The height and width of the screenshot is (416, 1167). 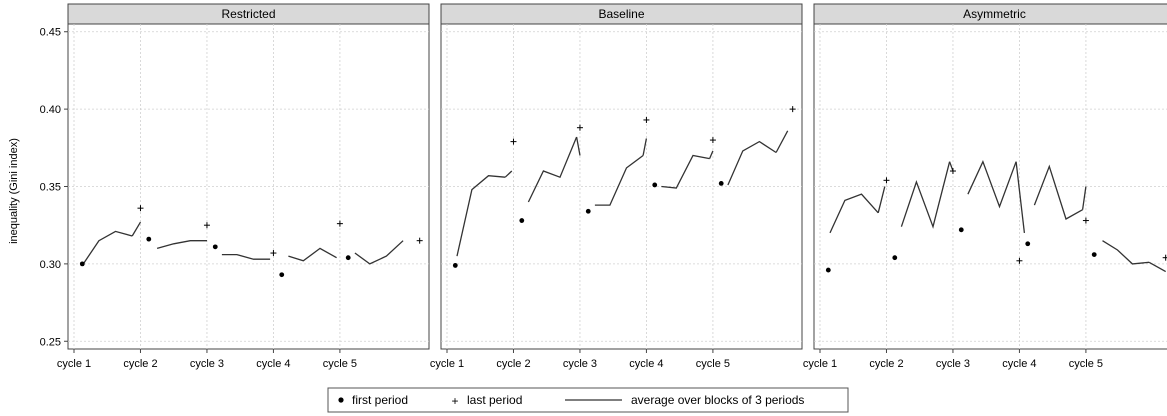 I want to click on y-tick-label: 0.40, so click(x=50, y=110).